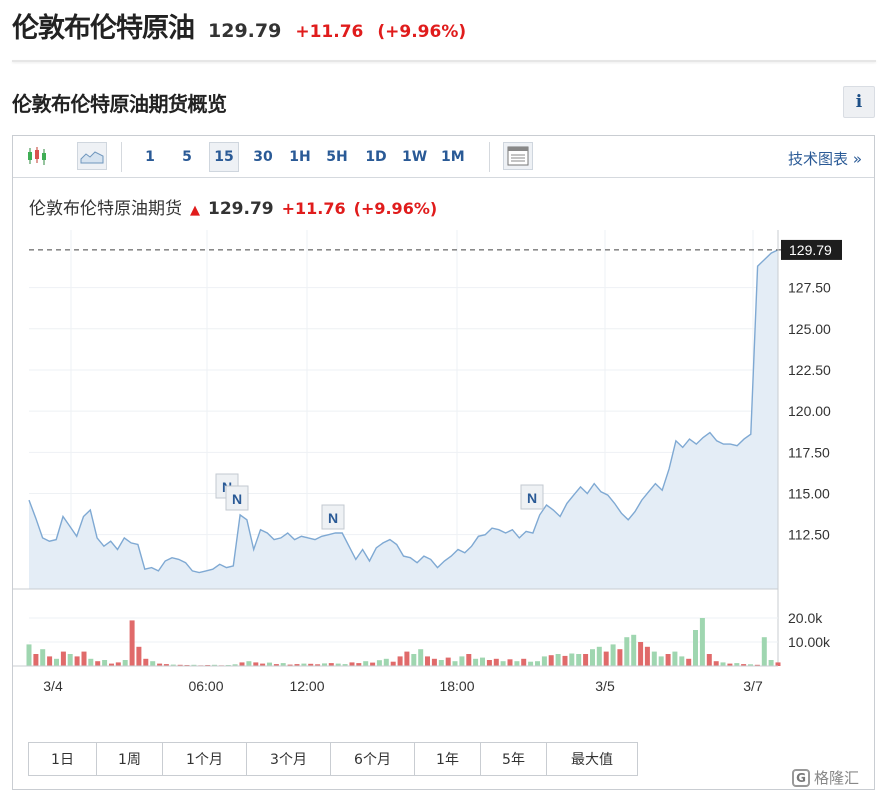  Describe the element at coordinates (809, 329) in the screenshot. I see `y-tick-label: 125.00` at that location.